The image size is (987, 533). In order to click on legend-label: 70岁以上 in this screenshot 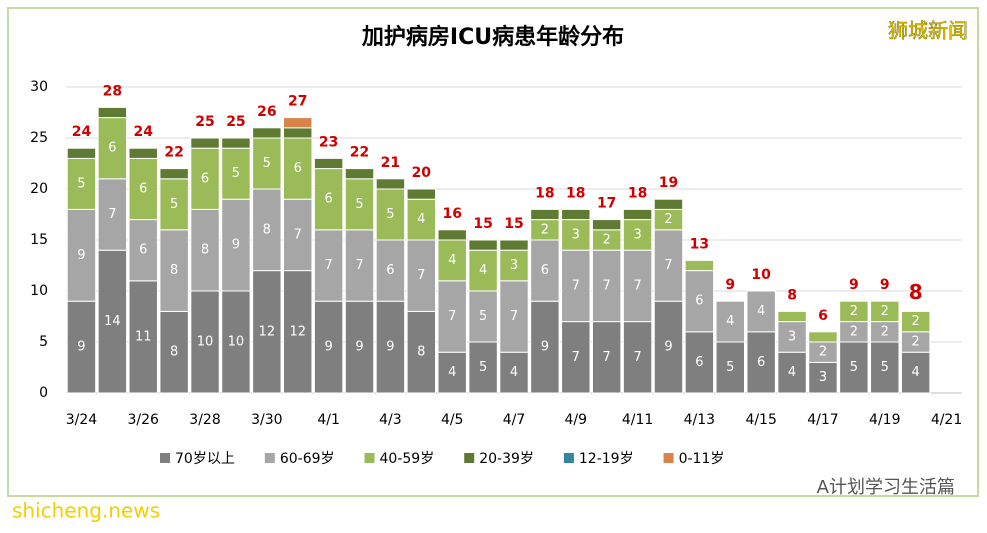, I will do `click(205, 459)`.